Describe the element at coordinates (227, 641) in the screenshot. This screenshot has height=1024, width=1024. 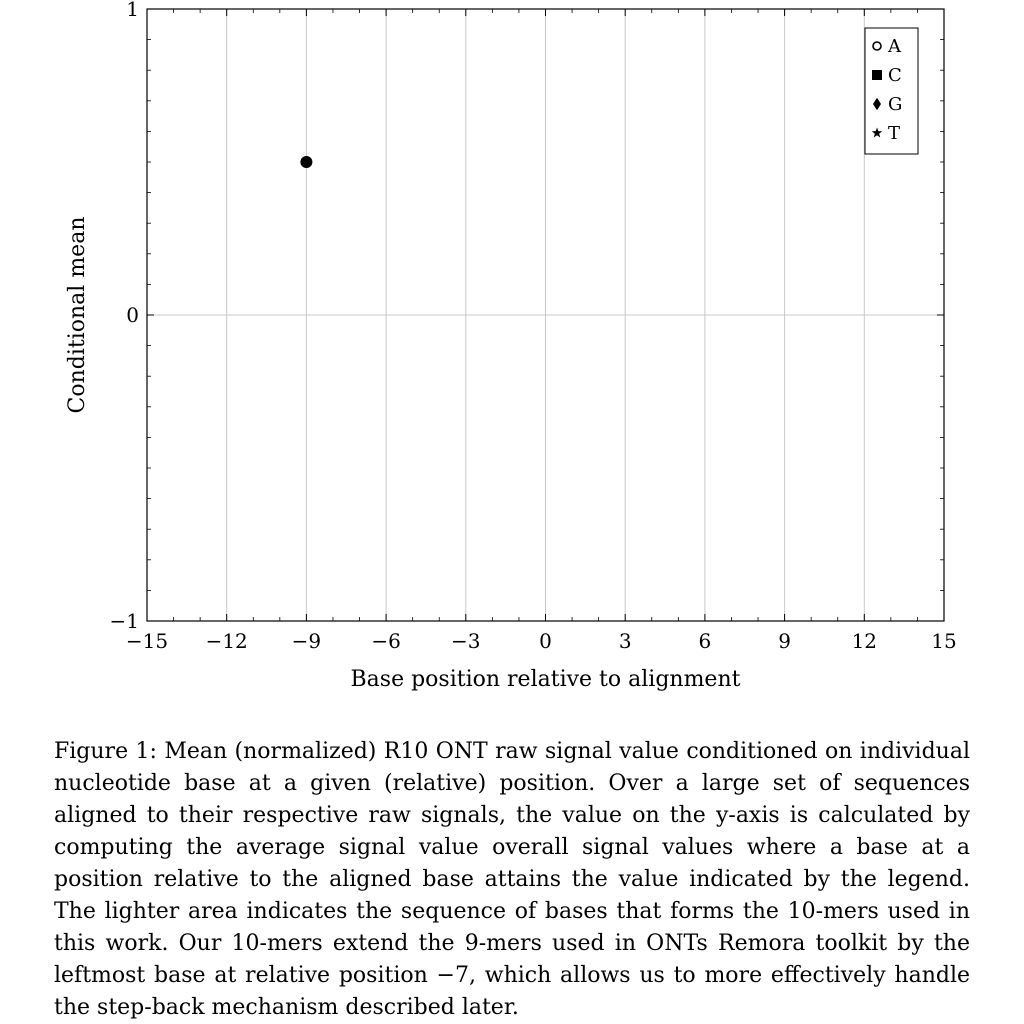
I see `x-tick-label: −12` at that location.